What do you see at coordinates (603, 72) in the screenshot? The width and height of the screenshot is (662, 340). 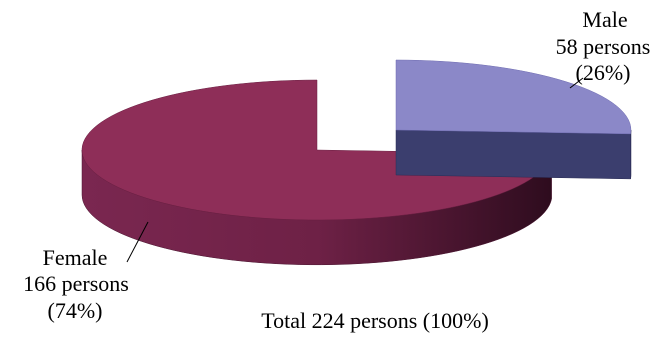 I see `male-label-percent: (26%)` at bounding box center [603, 72].